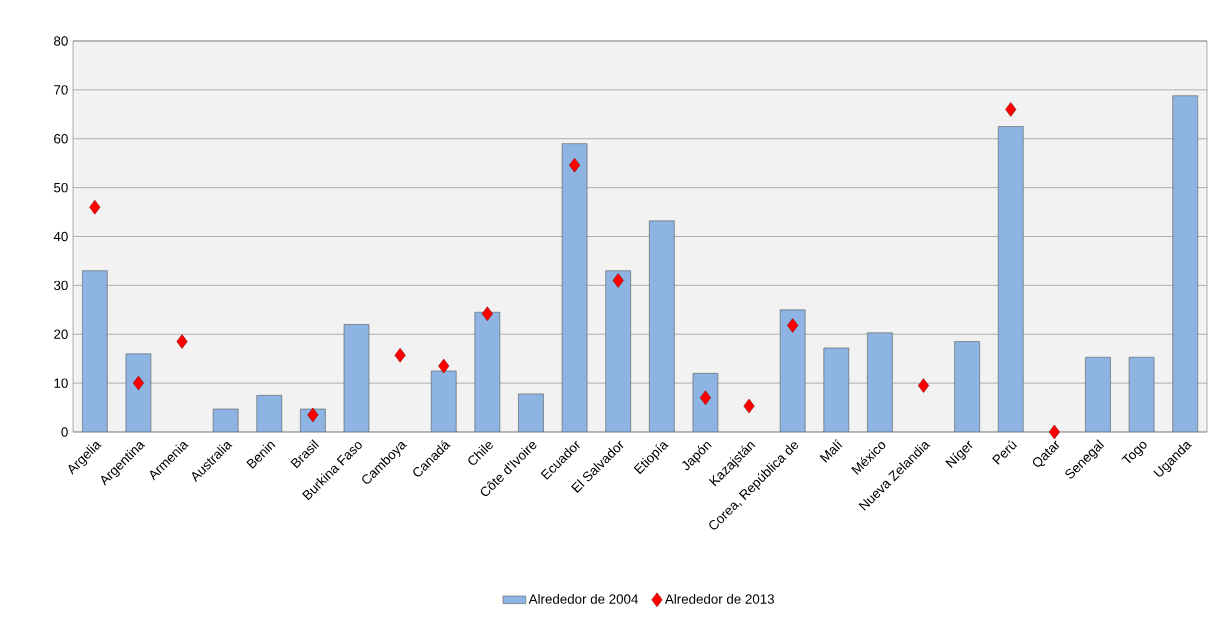 The image size is (1223, 628). I want to click on y-tick-label: 50, so click(61, 187).